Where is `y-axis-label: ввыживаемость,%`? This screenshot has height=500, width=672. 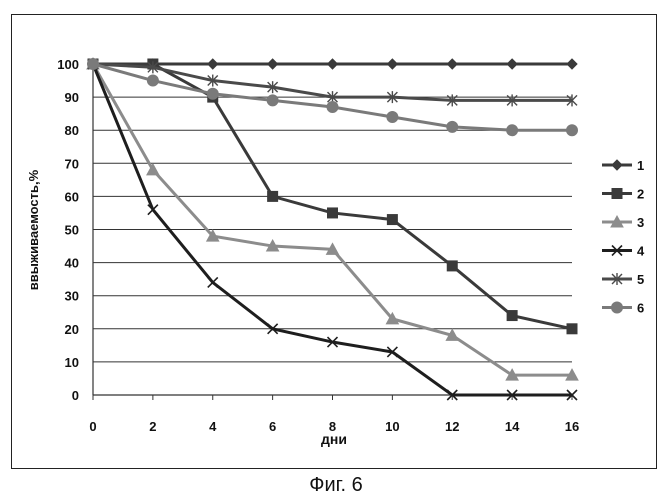
y-axis-label: ввыживаемость,% is located at coordinates (33, 229).